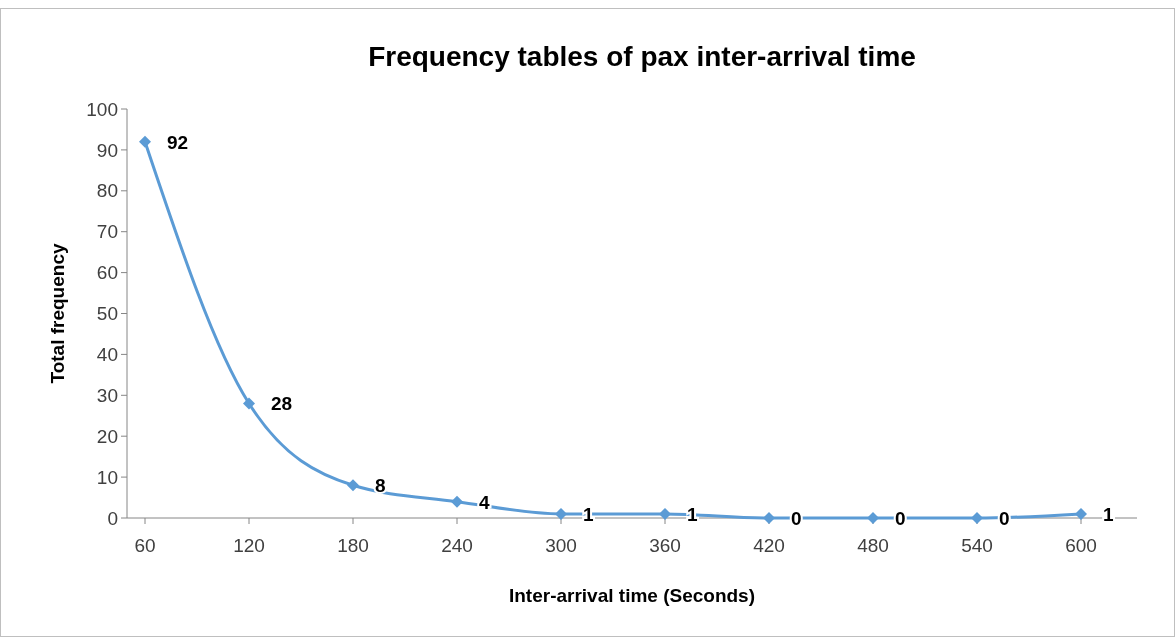 The height and width of the screenshot is (638, 1176). What do you see at coordinates (665, 545) in the screenshot?
I see `x-tick-label: 360` at bounding box center [665, 545].